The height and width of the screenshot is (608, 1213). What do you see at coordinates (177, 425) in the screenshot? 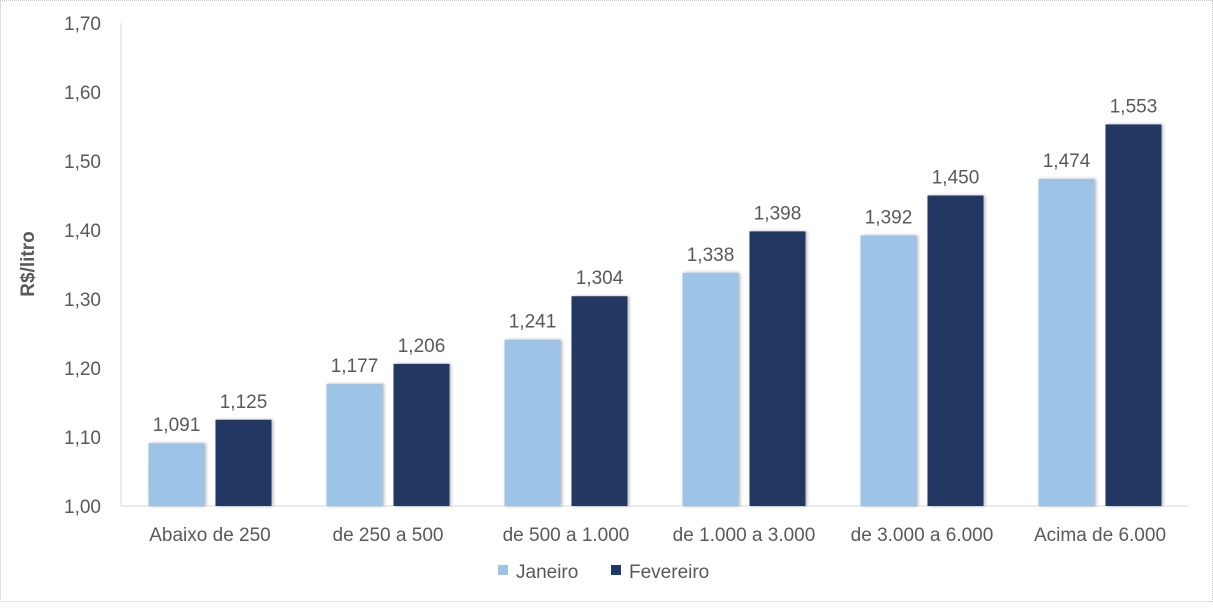
I see `data-label: 1,091` at bounding box center [177, 425].